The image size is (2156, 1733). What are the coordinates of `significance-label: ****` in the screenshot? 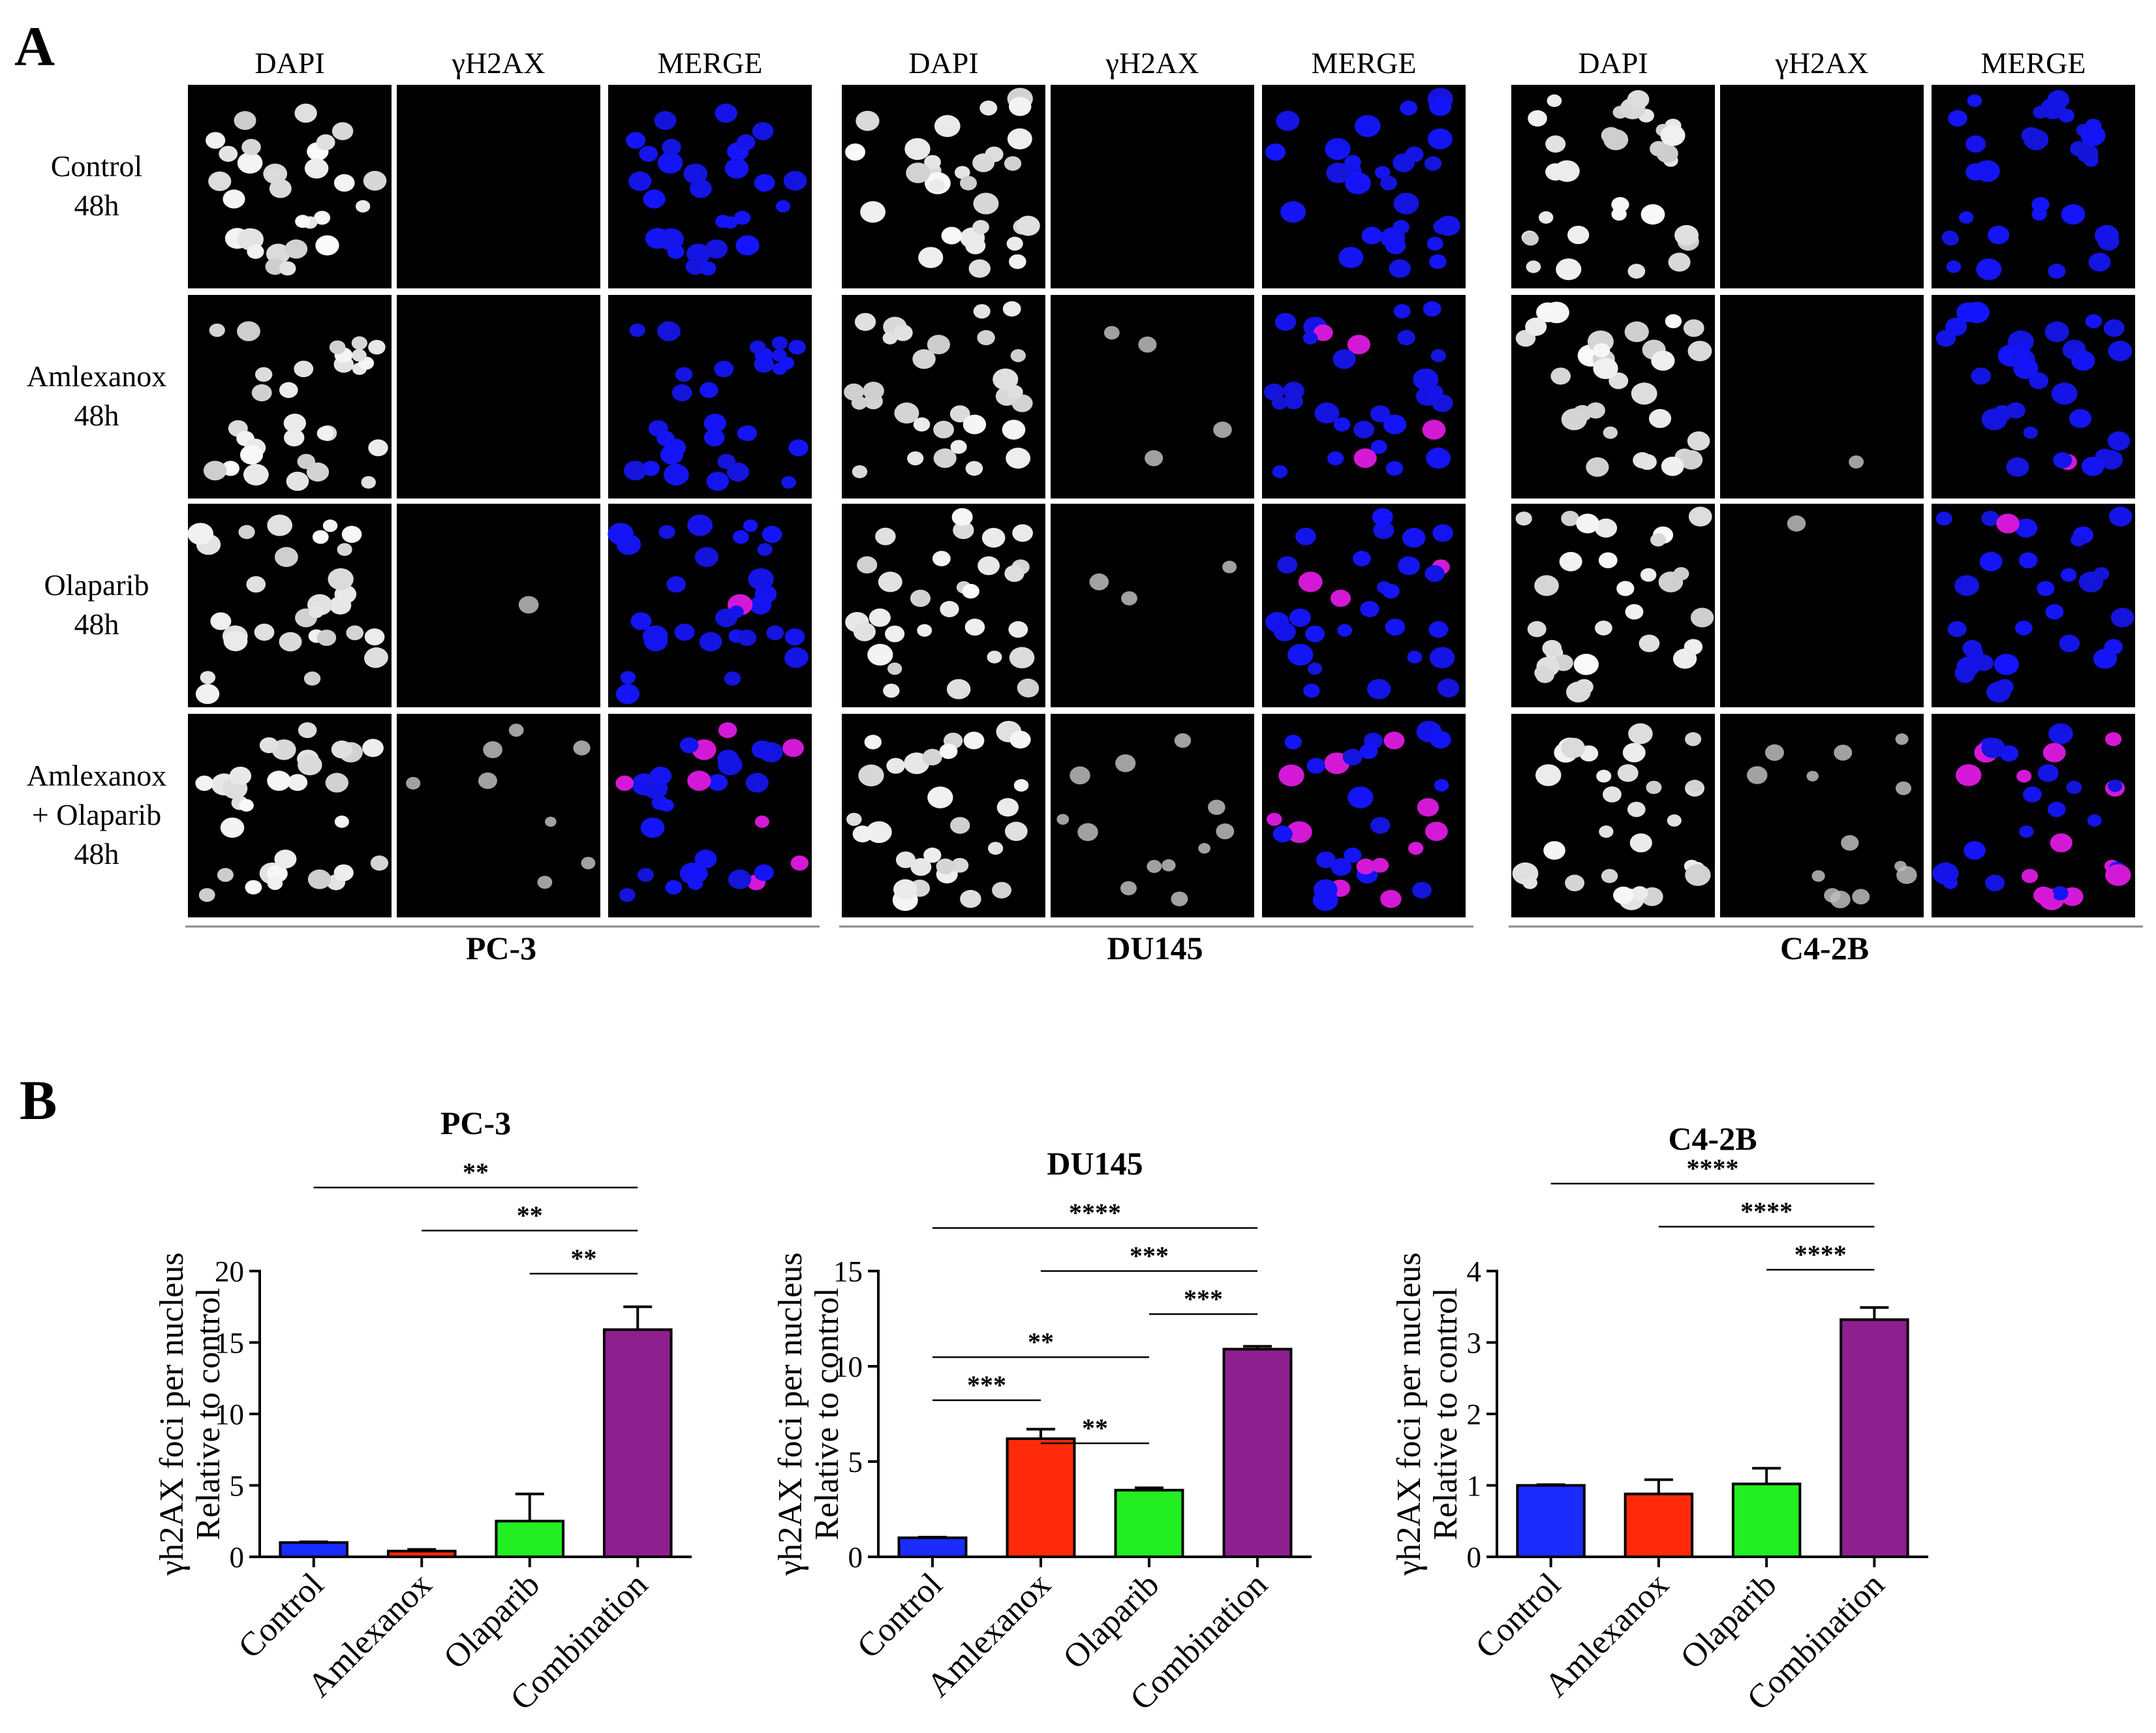 It's located at (1821, 1254).